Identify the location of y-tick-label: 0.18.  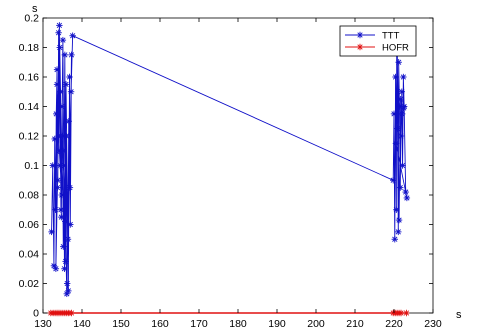
(29, 48).